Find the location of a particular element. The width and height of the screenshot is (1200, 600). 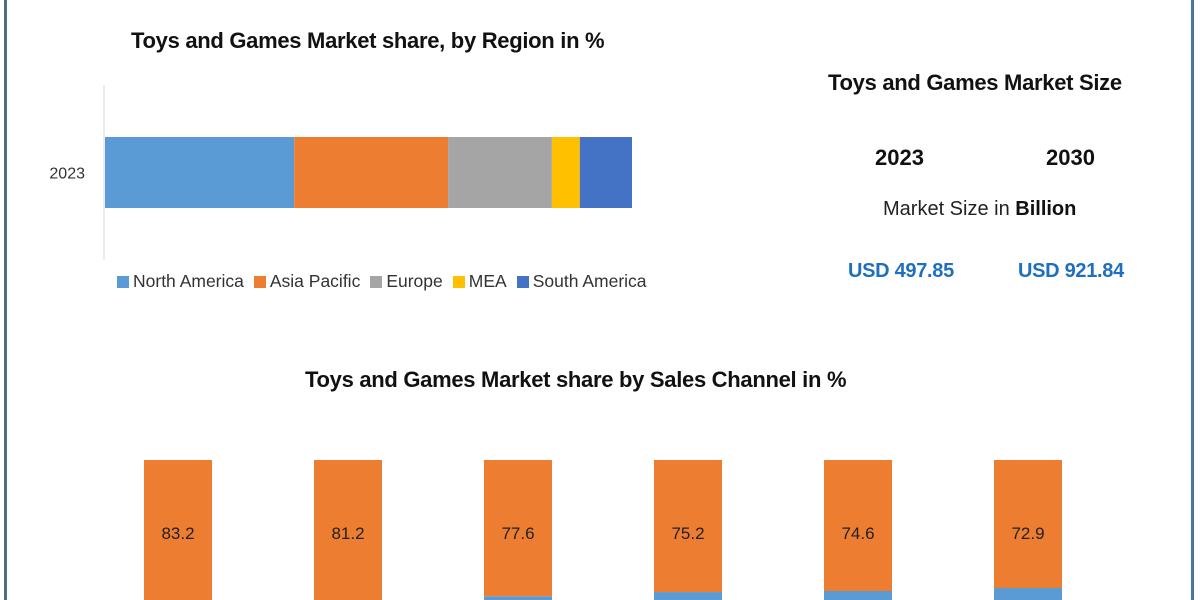

legend-label: MEA is located at coordinates (487, 281).